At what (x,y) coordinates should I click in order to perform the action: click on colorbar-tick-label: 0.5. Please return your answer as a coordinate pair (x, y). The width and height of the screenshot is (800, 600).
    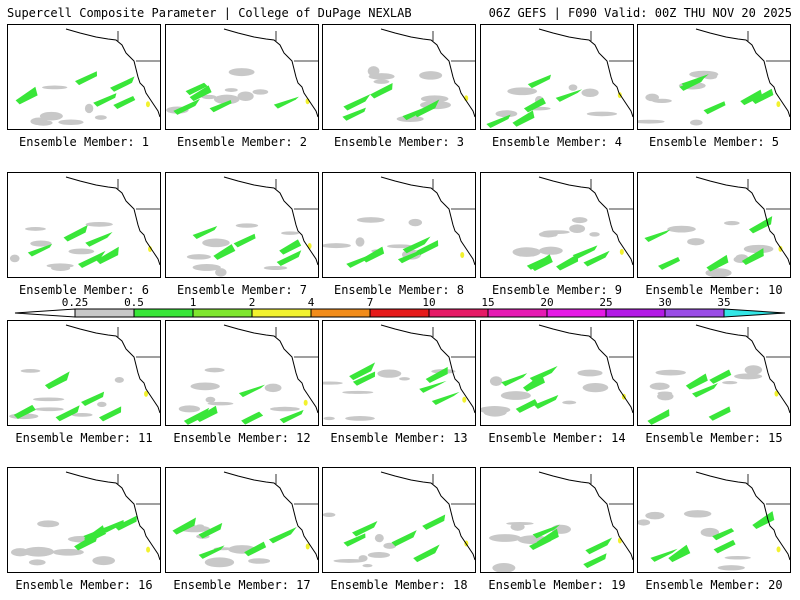
    Looking at the image, I should click on (134, 302).